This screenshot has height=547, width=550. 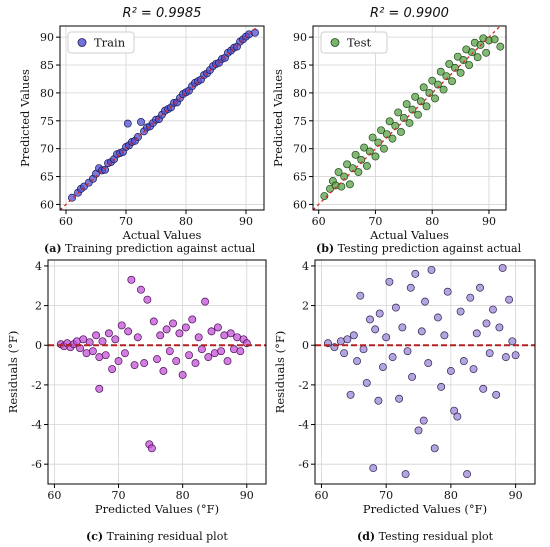 What do you see at coordinates (25, 118) in the screenshot?
I see `y-axis-label: Predicted Values` at bounding box center [25, 118].